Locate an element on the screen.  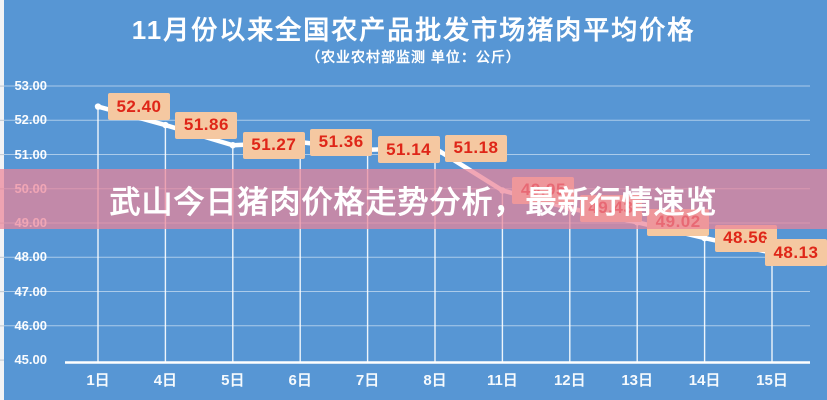
x-tick-label: 8日 is located at coordinates (435, 380).